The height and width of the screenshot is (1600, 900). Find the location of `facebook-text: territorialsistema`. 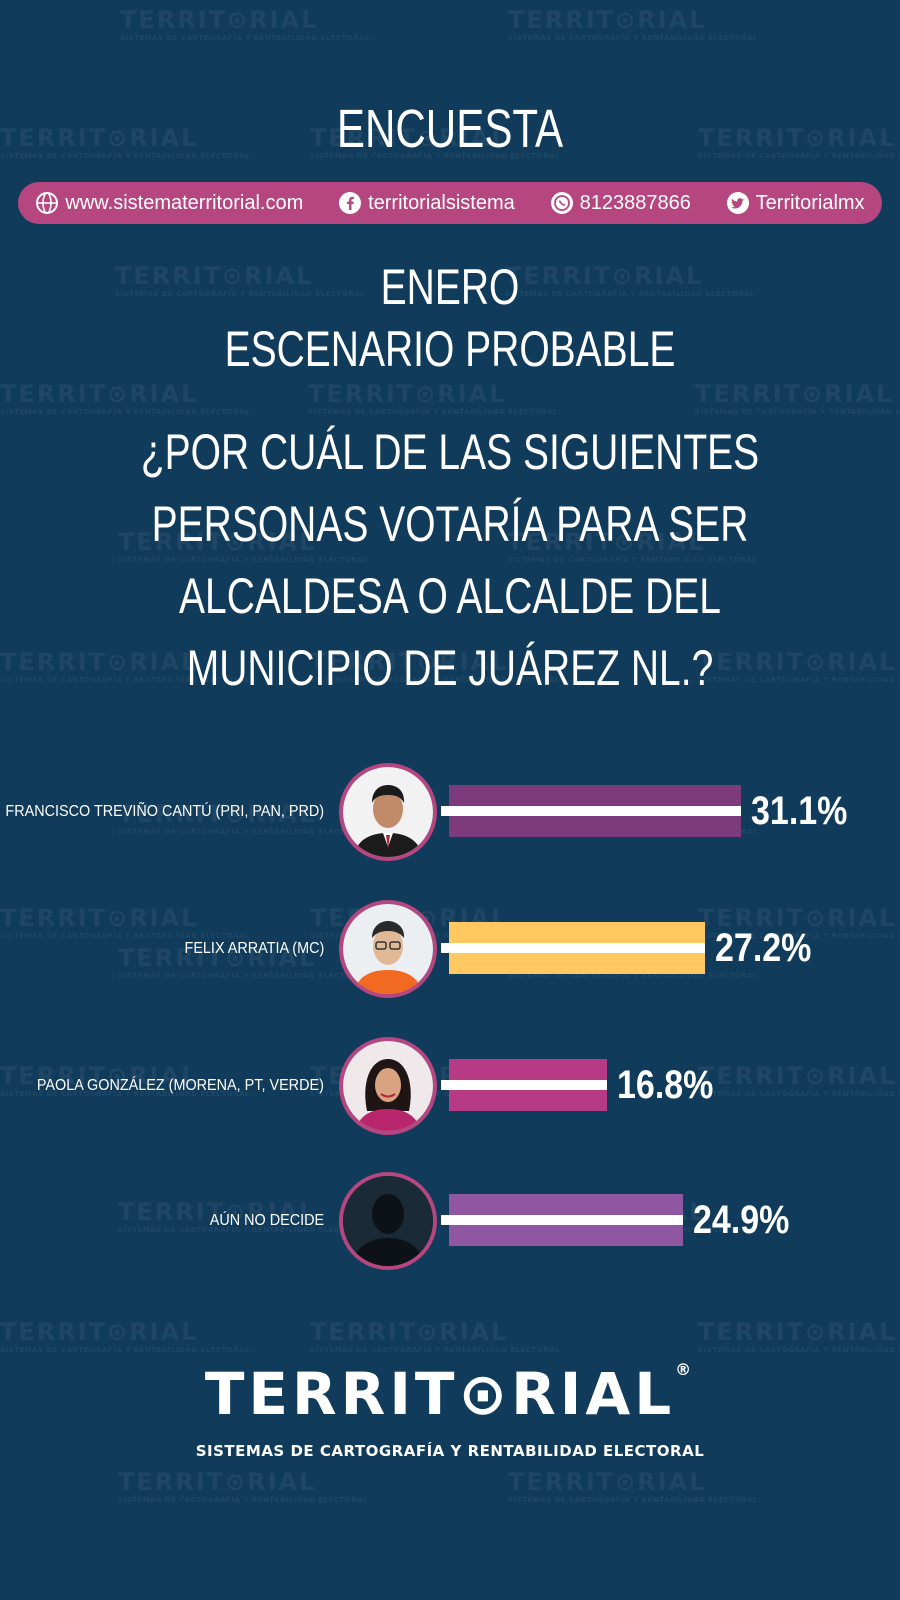

facebook-text: territorialsistema is located at coordinates (441, 202).